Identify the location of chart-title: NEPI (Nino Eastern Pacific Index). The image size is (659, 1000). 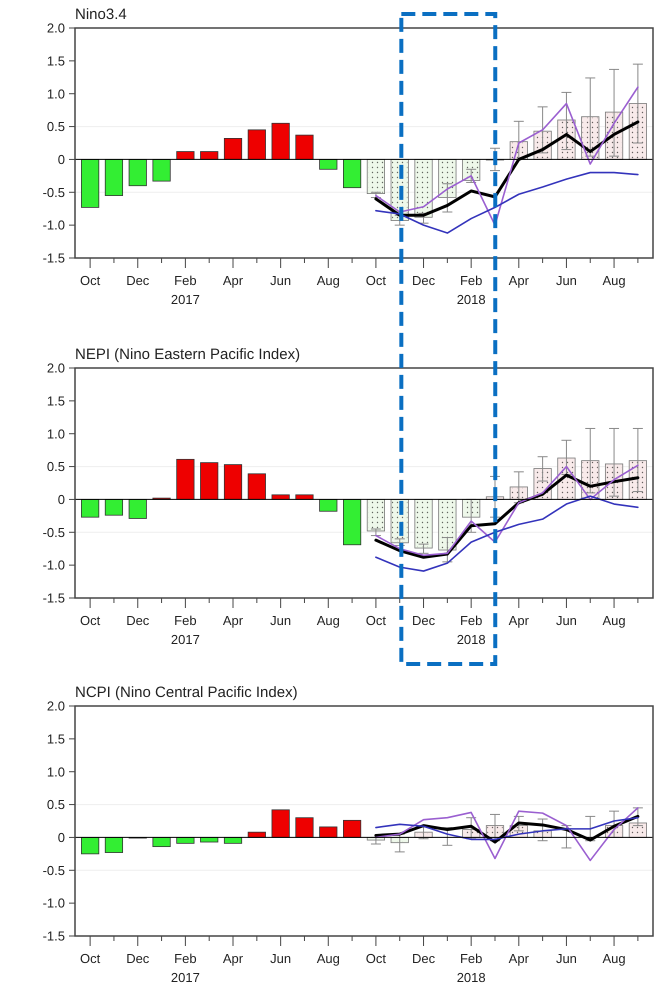
(187, 354).